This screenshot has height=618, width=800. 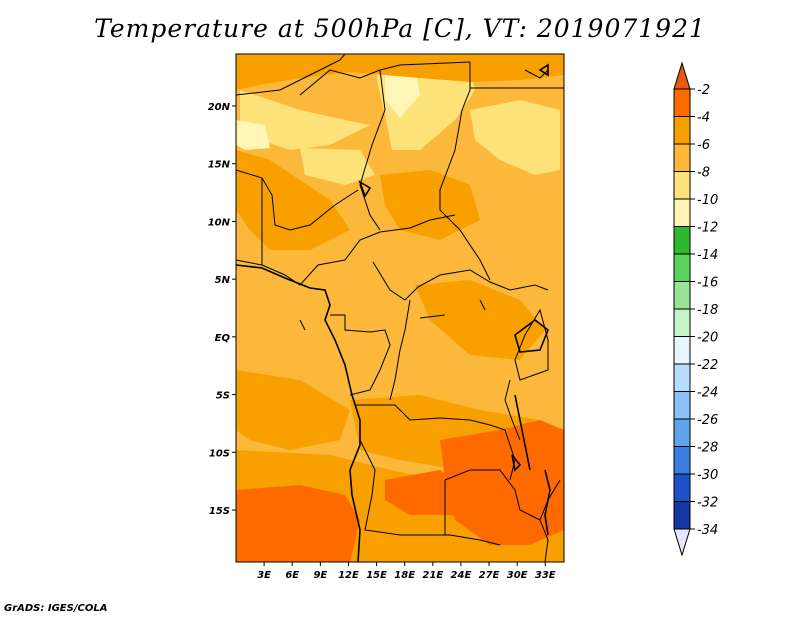 I want to click on x-tick-label: 18E, so click(x=404, y=575).